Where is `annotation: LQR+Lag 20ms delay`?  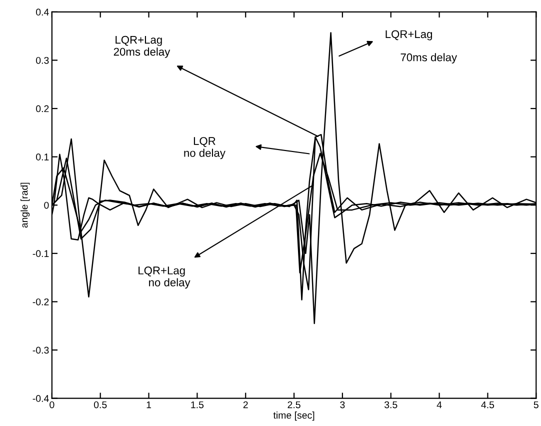 annotation: LQR+Lag 20ms delay is located at coordinates (142, 47).